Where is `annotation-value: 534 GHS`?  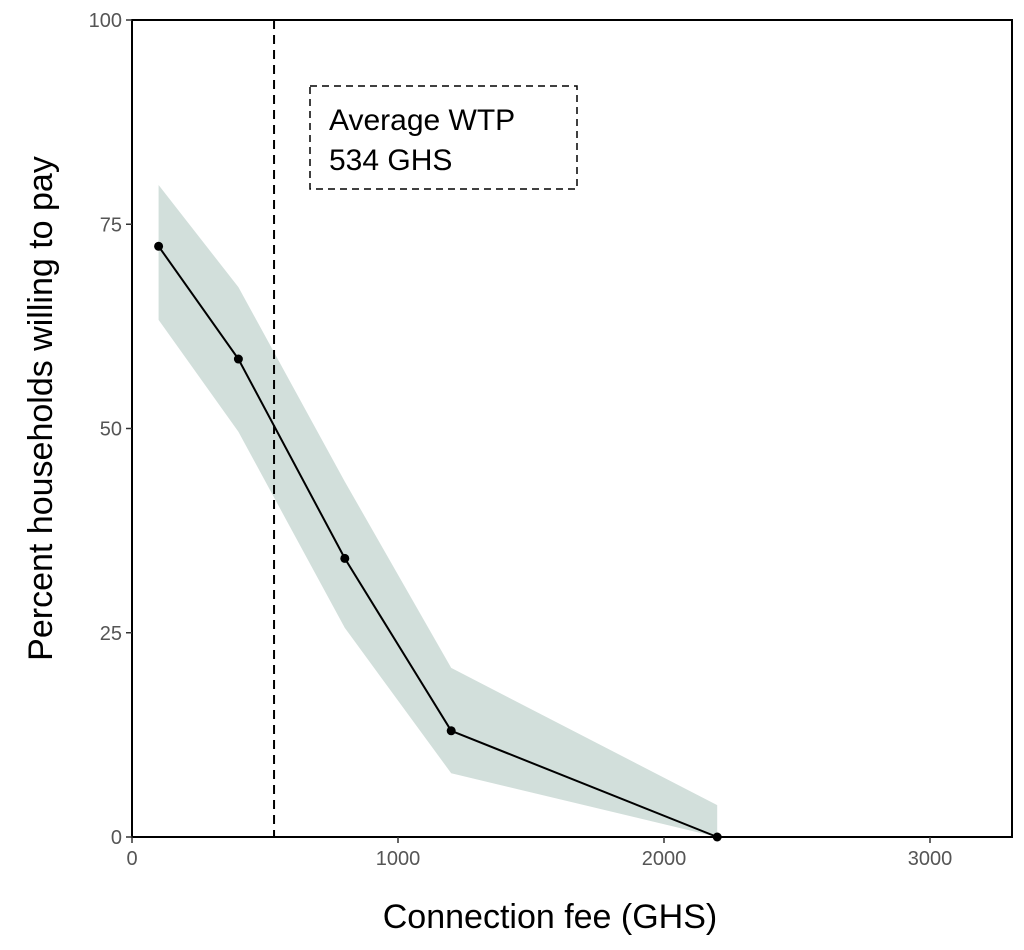
annotation-value: 534 GHS is located at coordinates (390, 160).